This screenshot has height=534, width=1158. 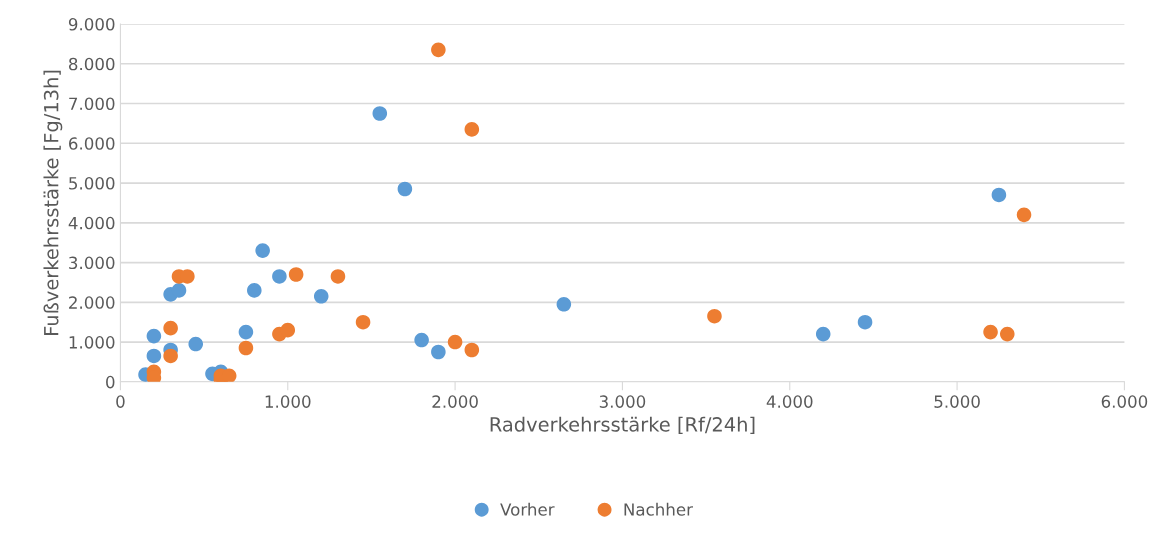 I want to click on x-tick-label: 5.000, so click(x=957, y=401).